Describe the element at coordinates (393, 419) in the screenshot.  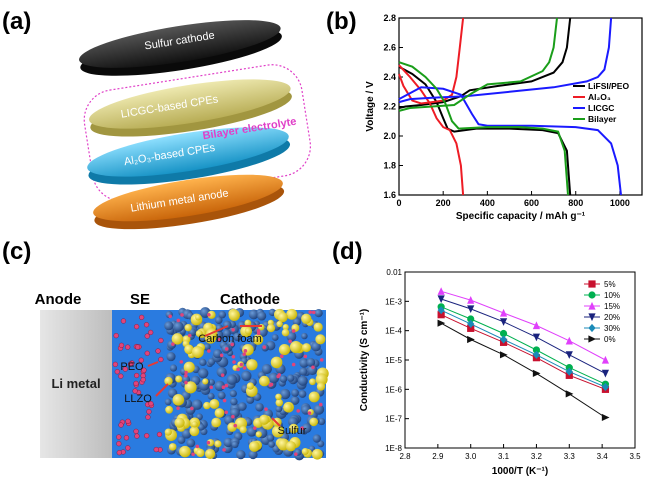
I see `y-tick-label: 1E-7` at that location.